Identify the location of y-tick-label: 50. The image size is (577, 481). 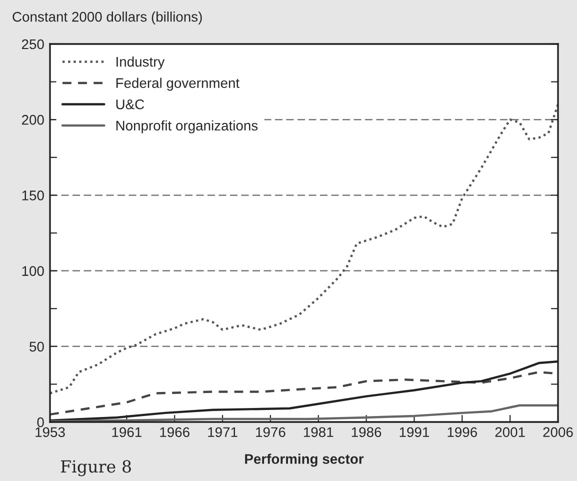
(37, 347).